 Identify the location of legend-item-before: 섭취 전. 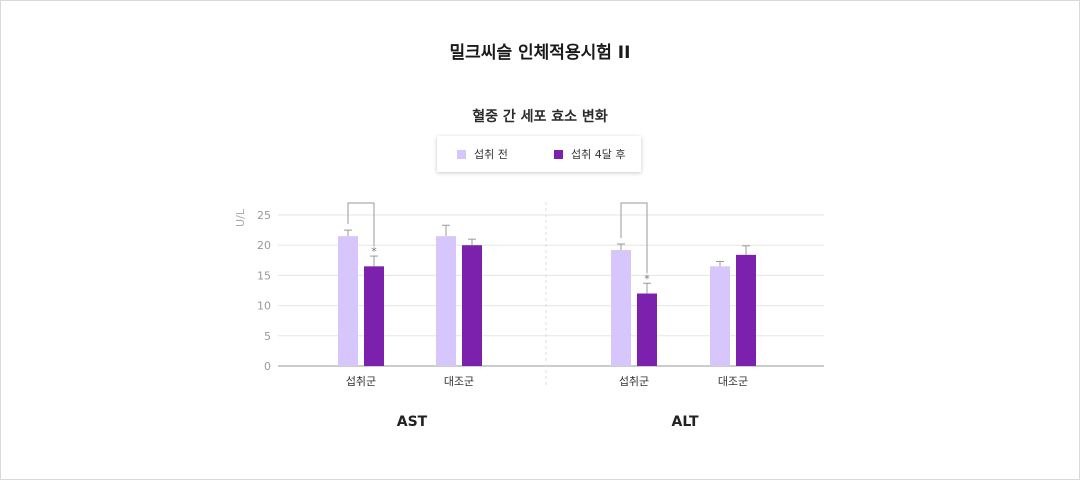
(505, 154).